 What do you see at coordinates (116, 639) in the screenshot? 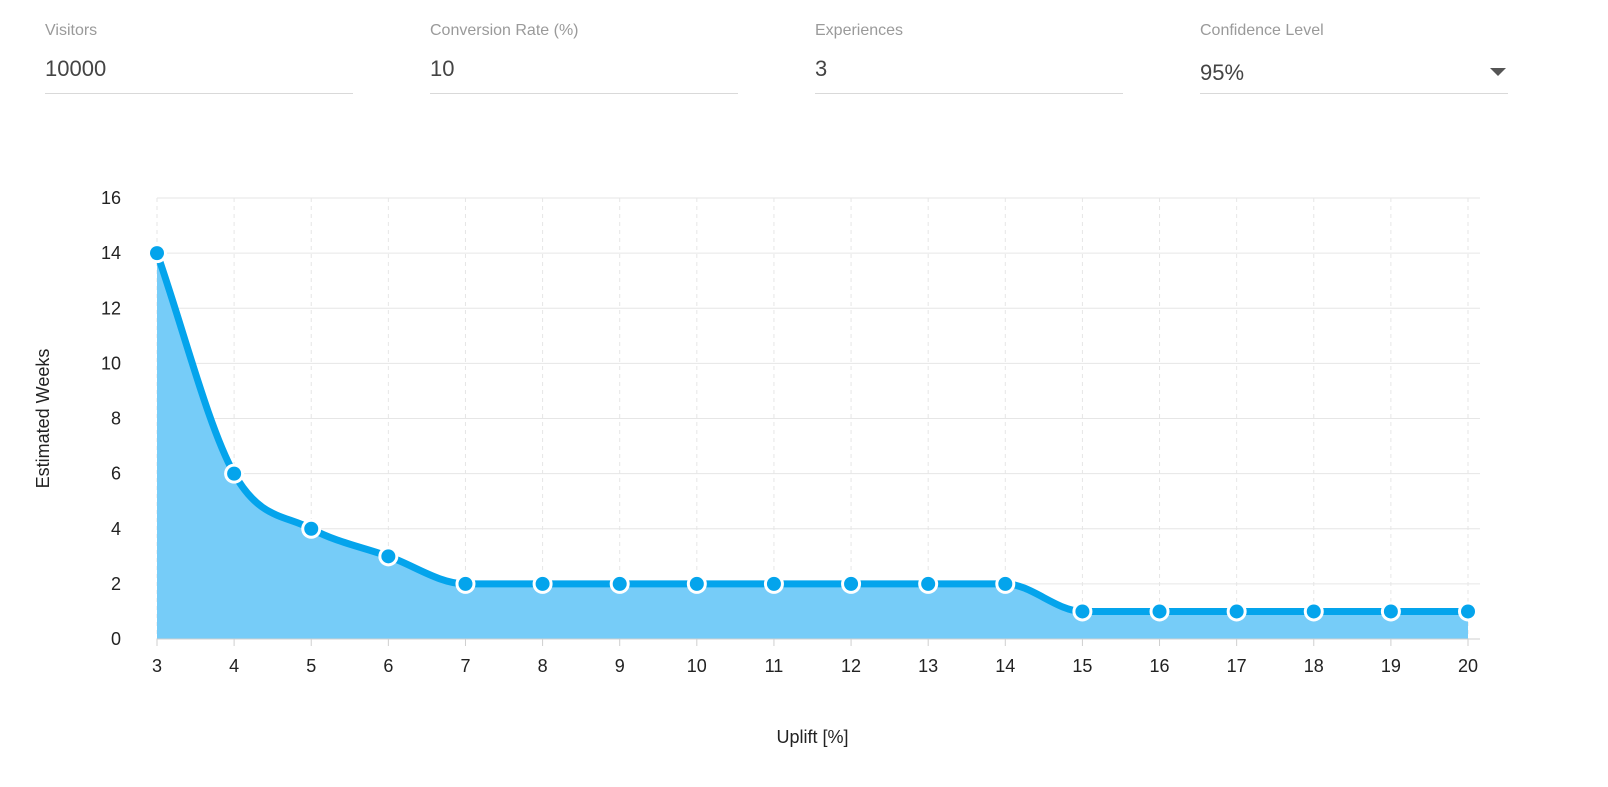
I see `y-tick-label: 0` at bounding box center [116, 639].